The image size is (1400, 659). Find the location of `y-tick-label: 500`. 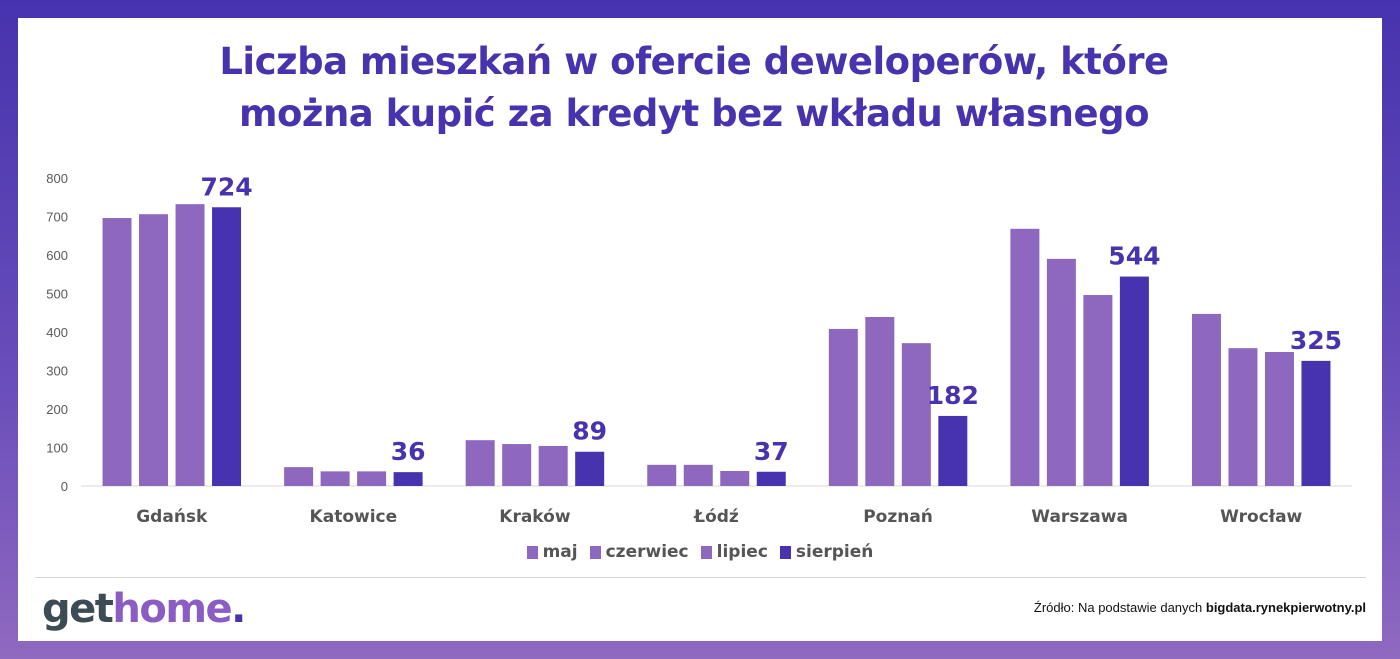

y-tick-label: 500 is located at coordinates (57, 294).